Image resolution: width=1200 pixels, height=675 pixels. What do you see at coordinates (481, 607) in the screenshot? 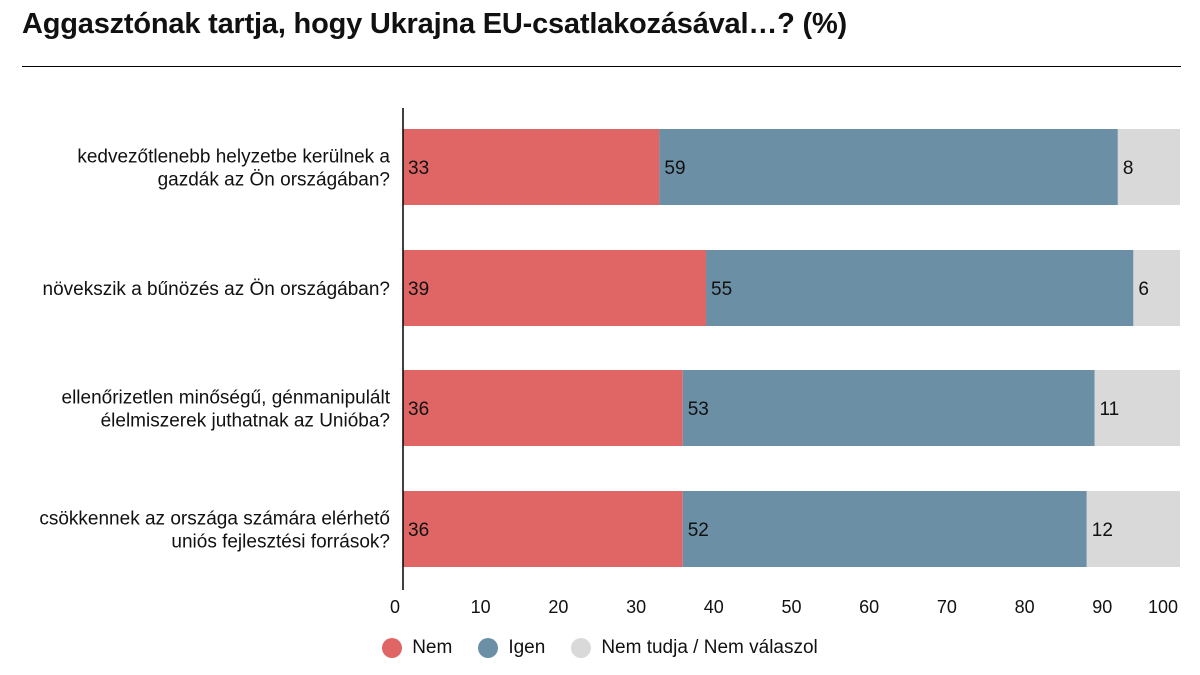
I see `x-tick-label: 10` at bounding box center [481, 607].